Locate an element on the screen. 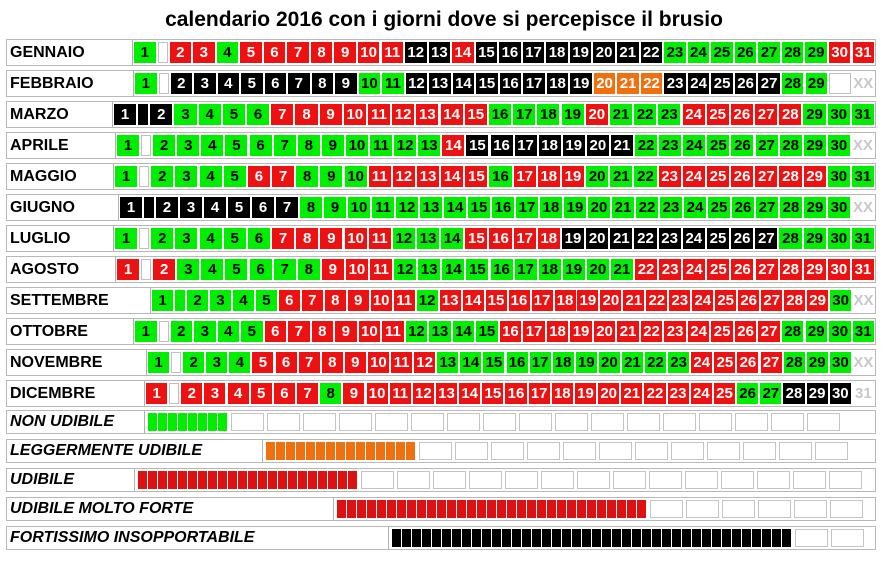 The height and width of the screenshot is (564, 888). month-name: DICEMBRE is located at coordinates (76, 393).